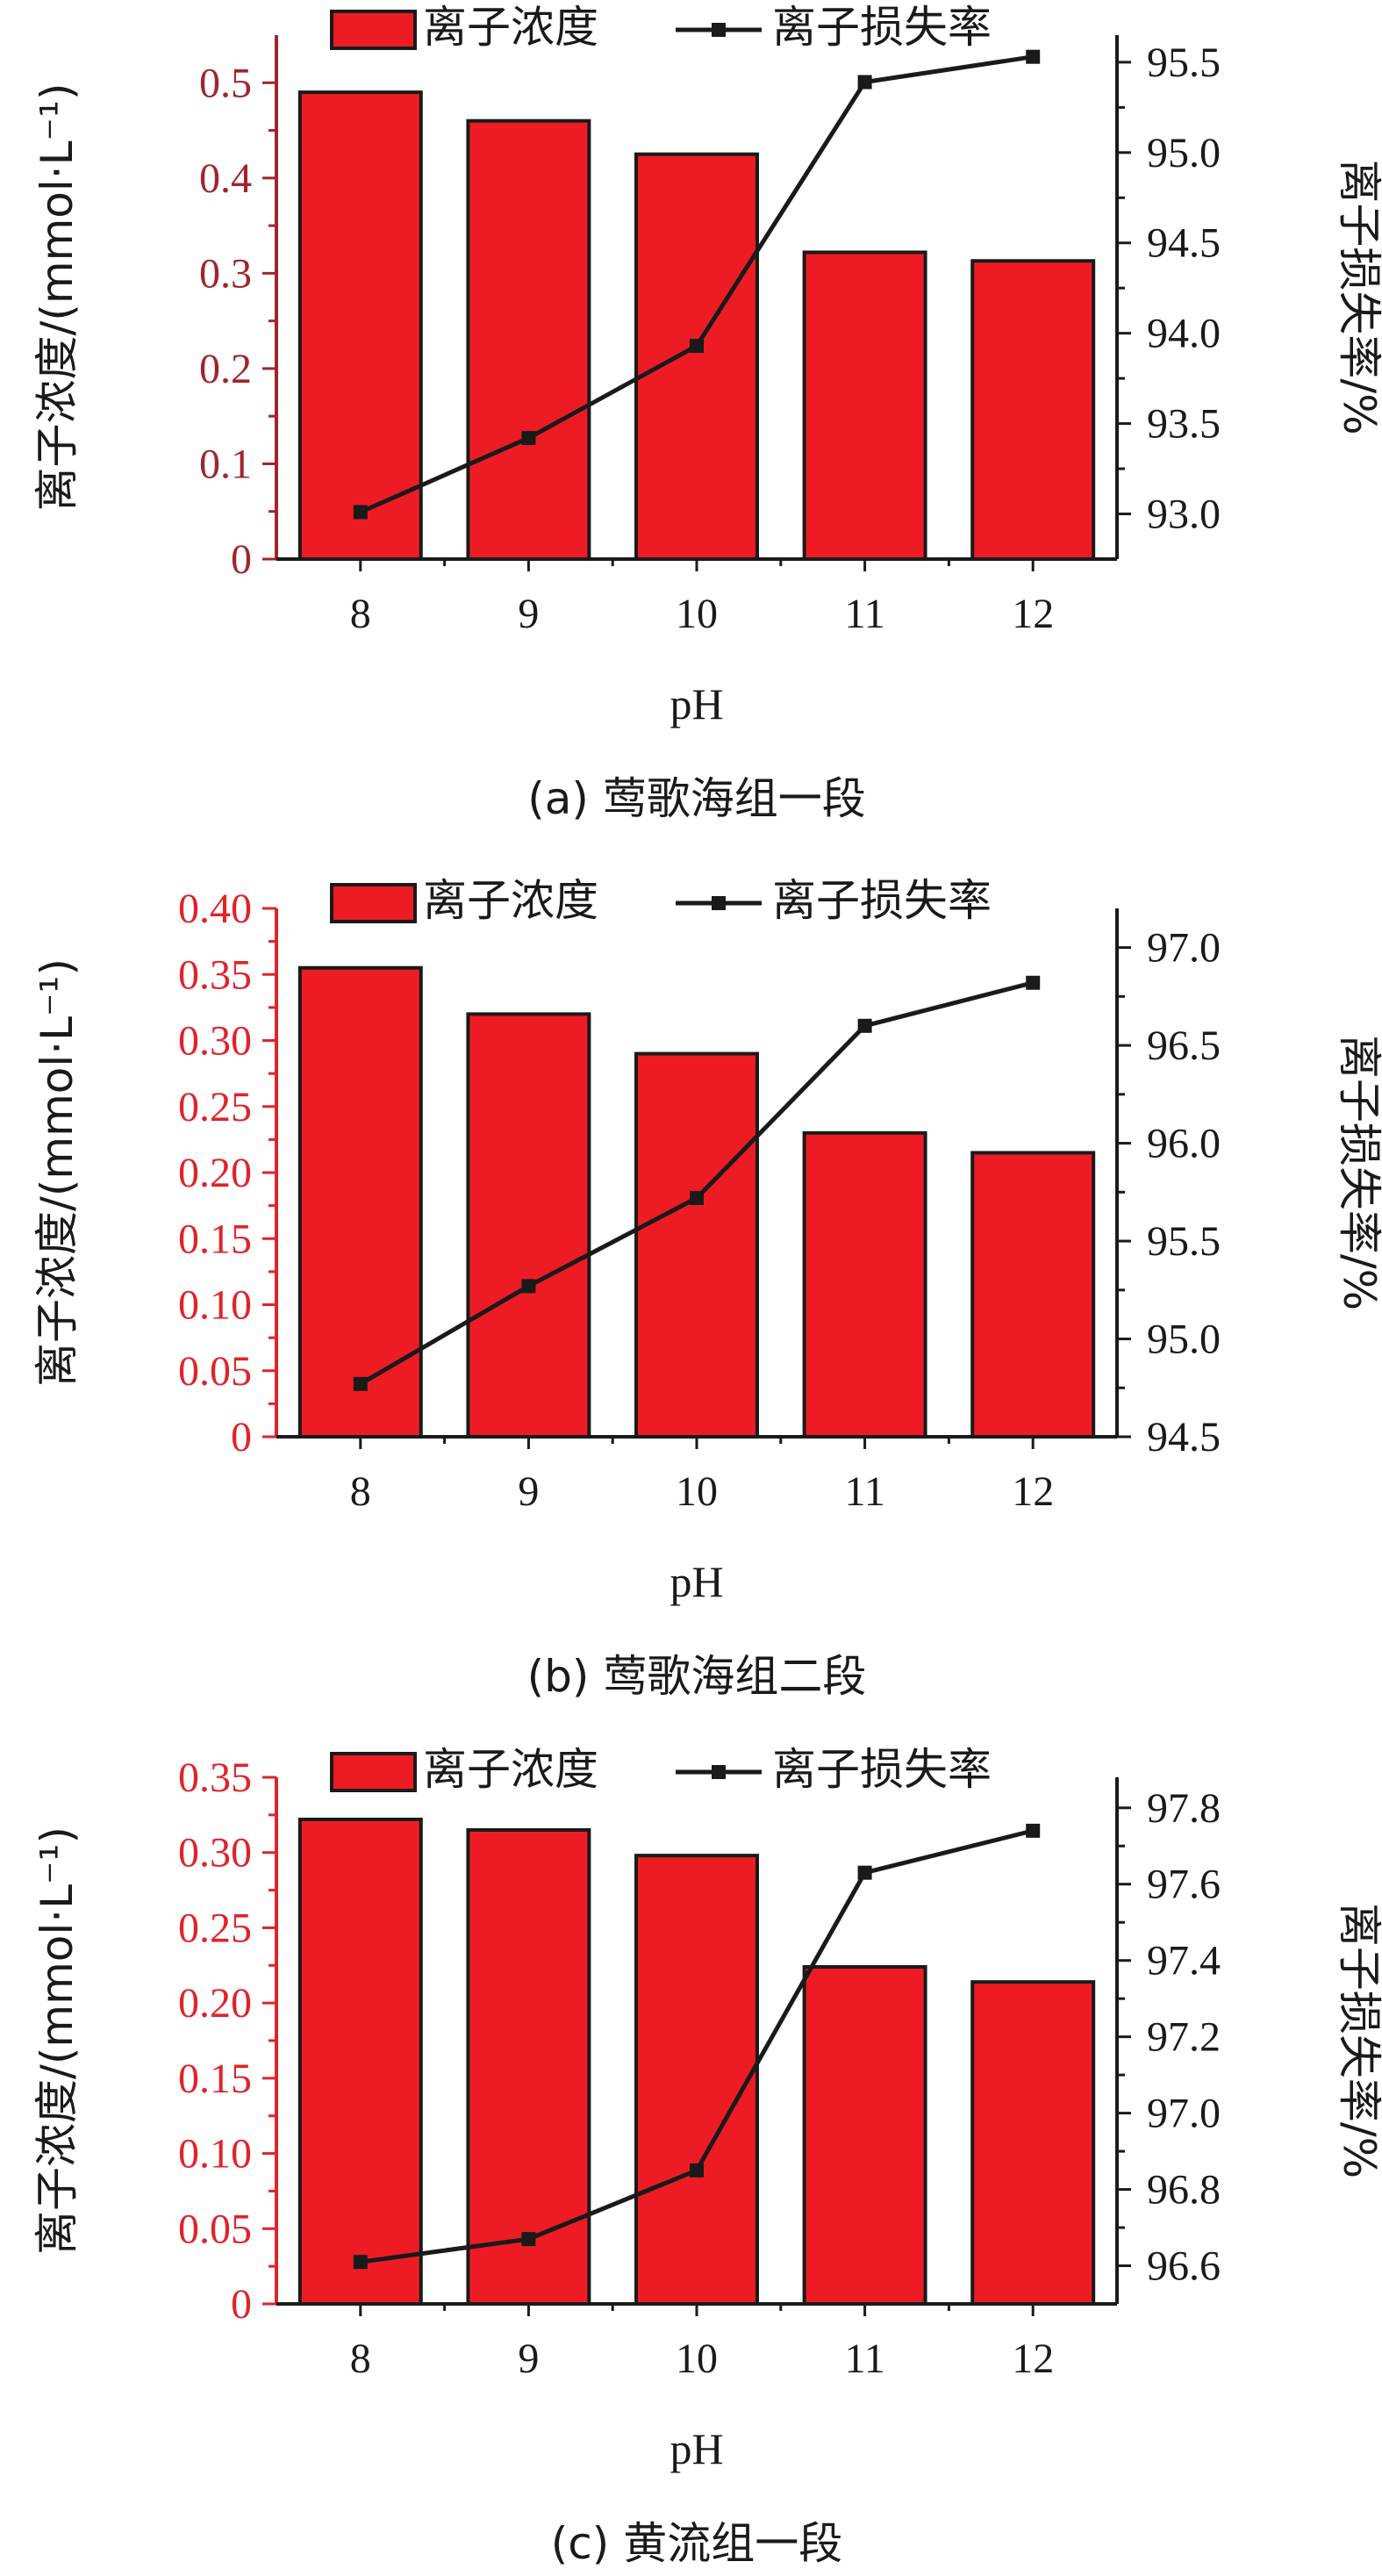 This screenshot has height=2576, width=1382. Describe the element at coordinates (226, 464) in the screenshot. I see `left-tick-label: 0.1` at that location.